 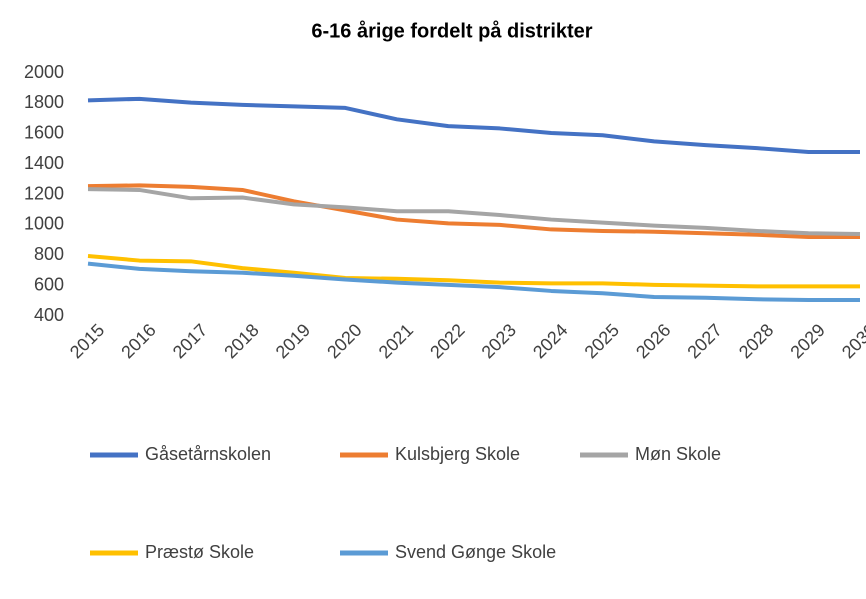 I want to click on y-tick-label: 600, so click(x=49, y=284).